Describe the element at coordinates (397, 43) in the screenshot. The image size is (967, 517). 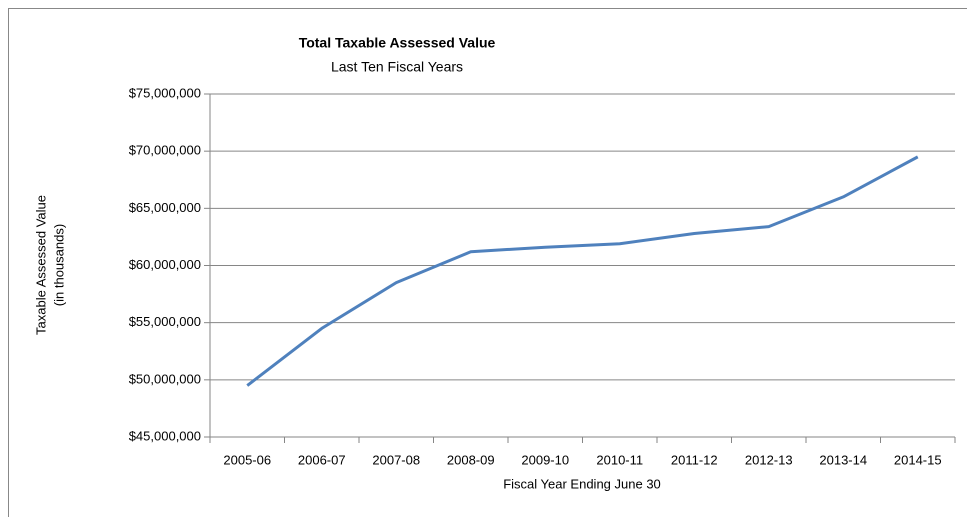
I see `chart-title: Total Taxable Assessed Value` at that location.